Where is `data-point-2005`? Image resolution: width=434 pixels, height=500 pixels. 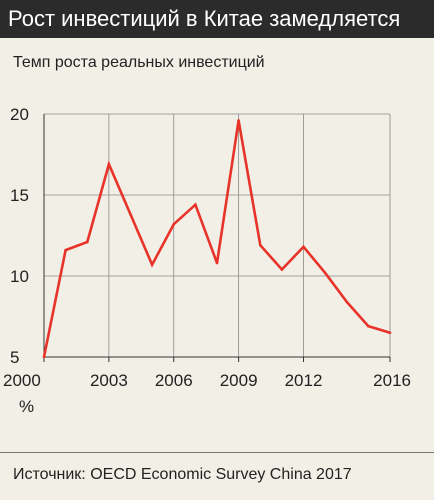
data-point-2005 is located at coordinates (152, 264).